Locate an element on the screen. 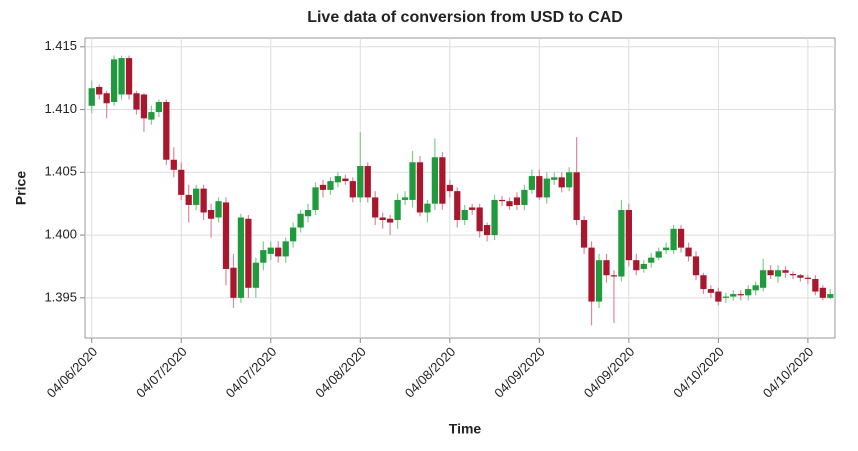 This screenshot has width=858, height=451. y-tick-label: 1.415 is located at coordinates (60, 45).